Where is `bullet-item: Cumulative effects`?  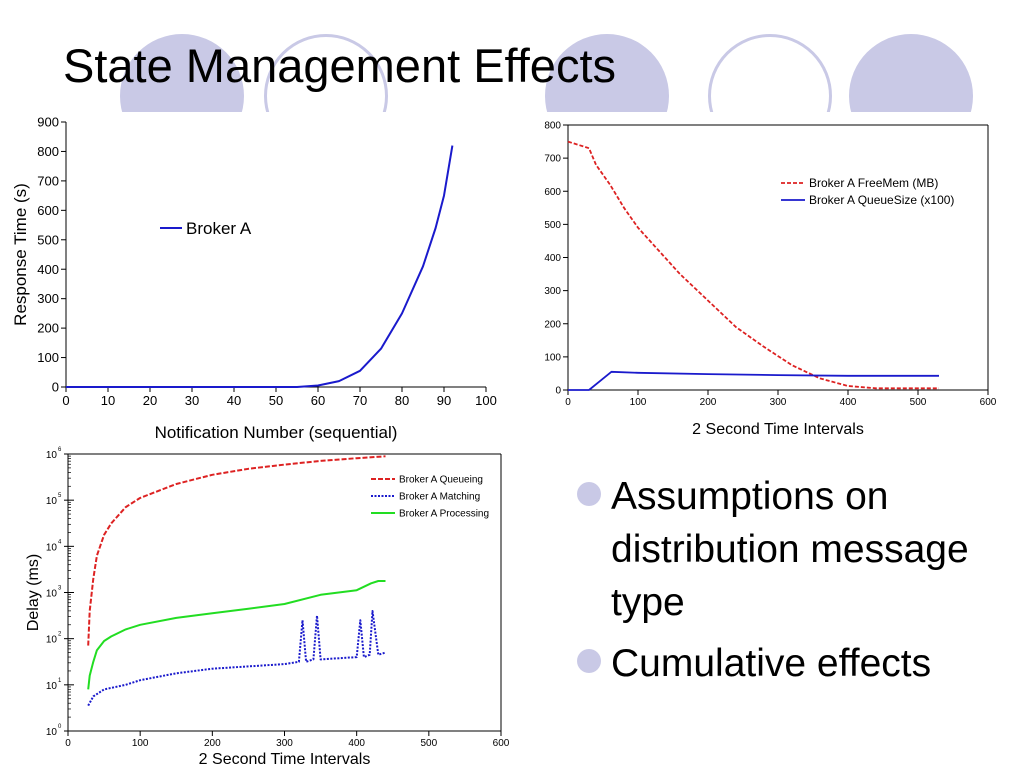 bullet-item: Cumulative effects is located at coordinates (795, 663).